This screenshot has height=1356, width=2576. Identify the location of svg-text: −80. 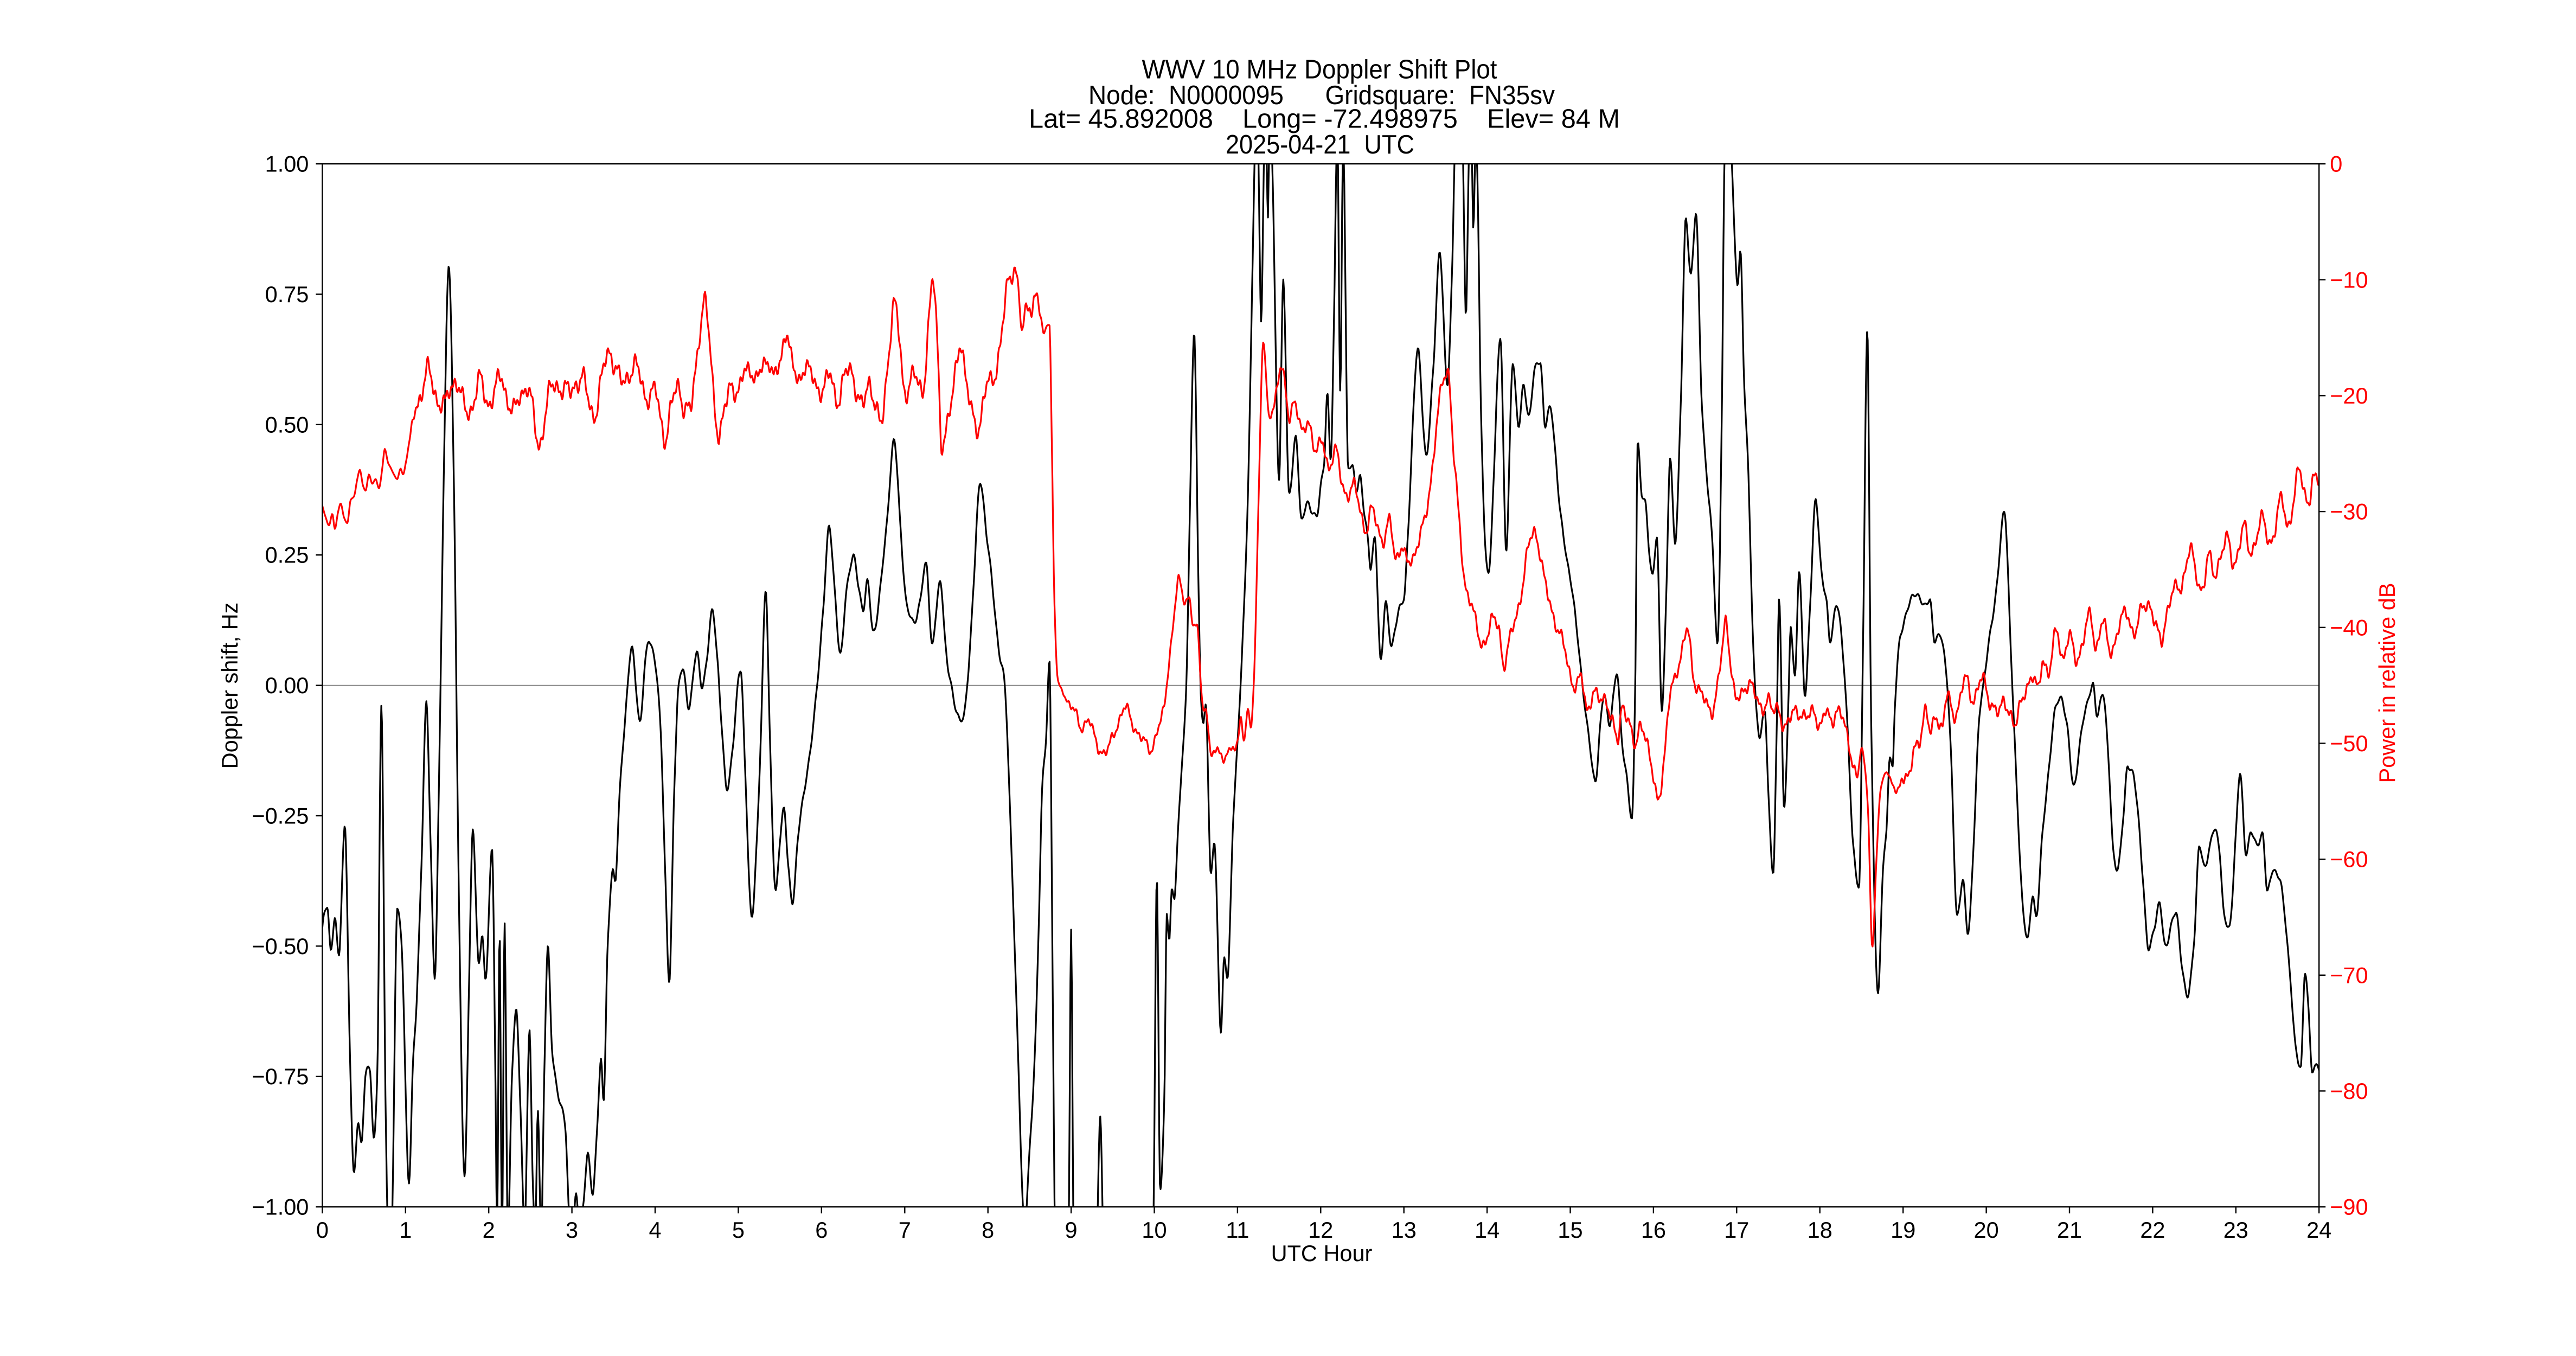
(2349, 1091).